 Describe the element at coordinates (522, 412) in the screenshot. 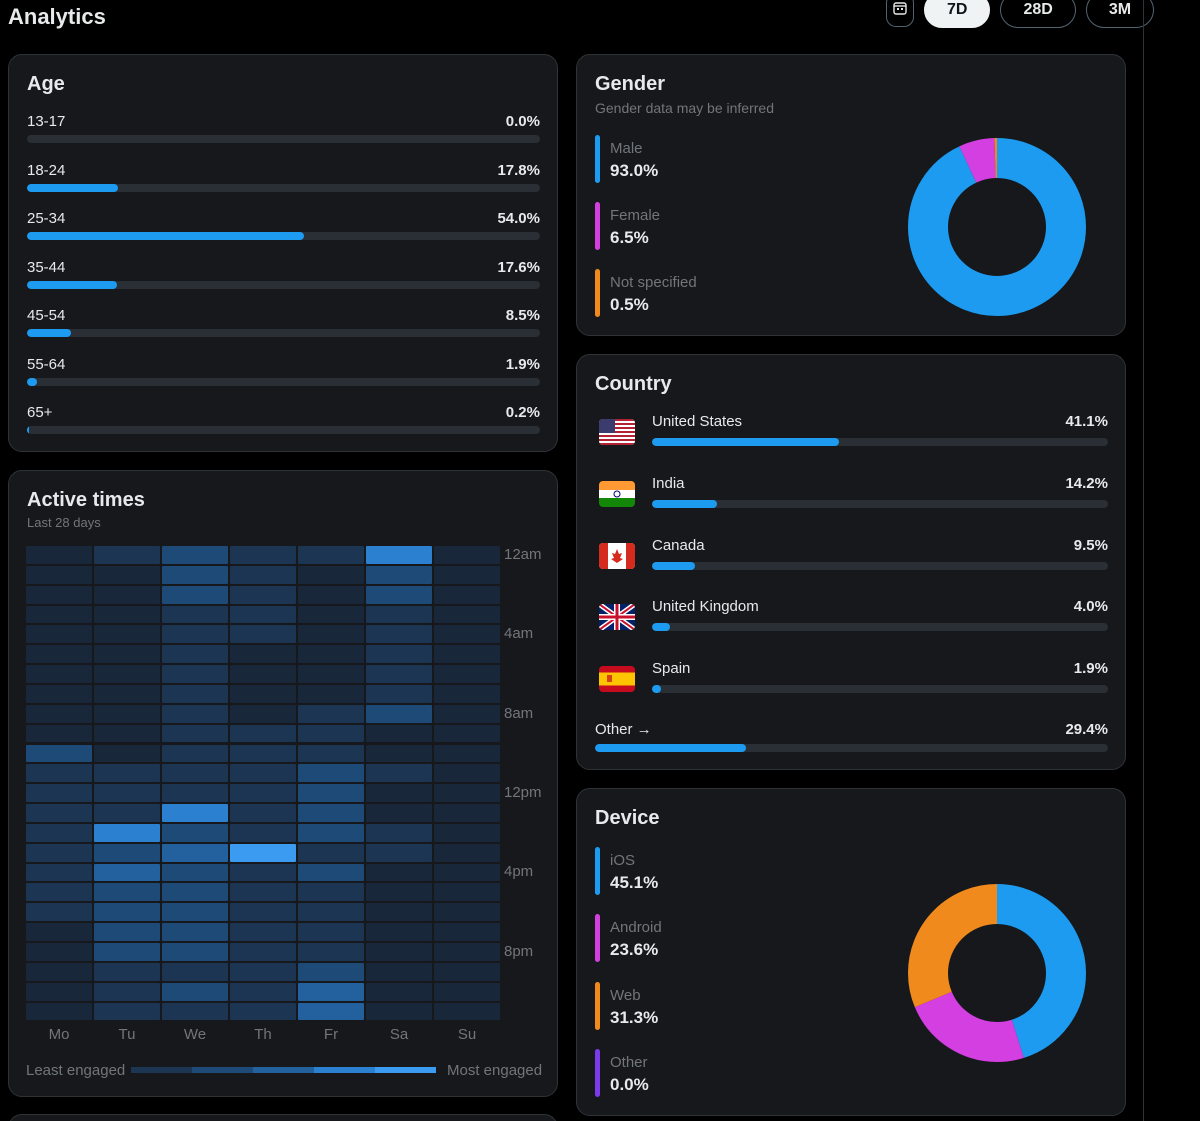

I see `age-value: 0.2%` at that location.